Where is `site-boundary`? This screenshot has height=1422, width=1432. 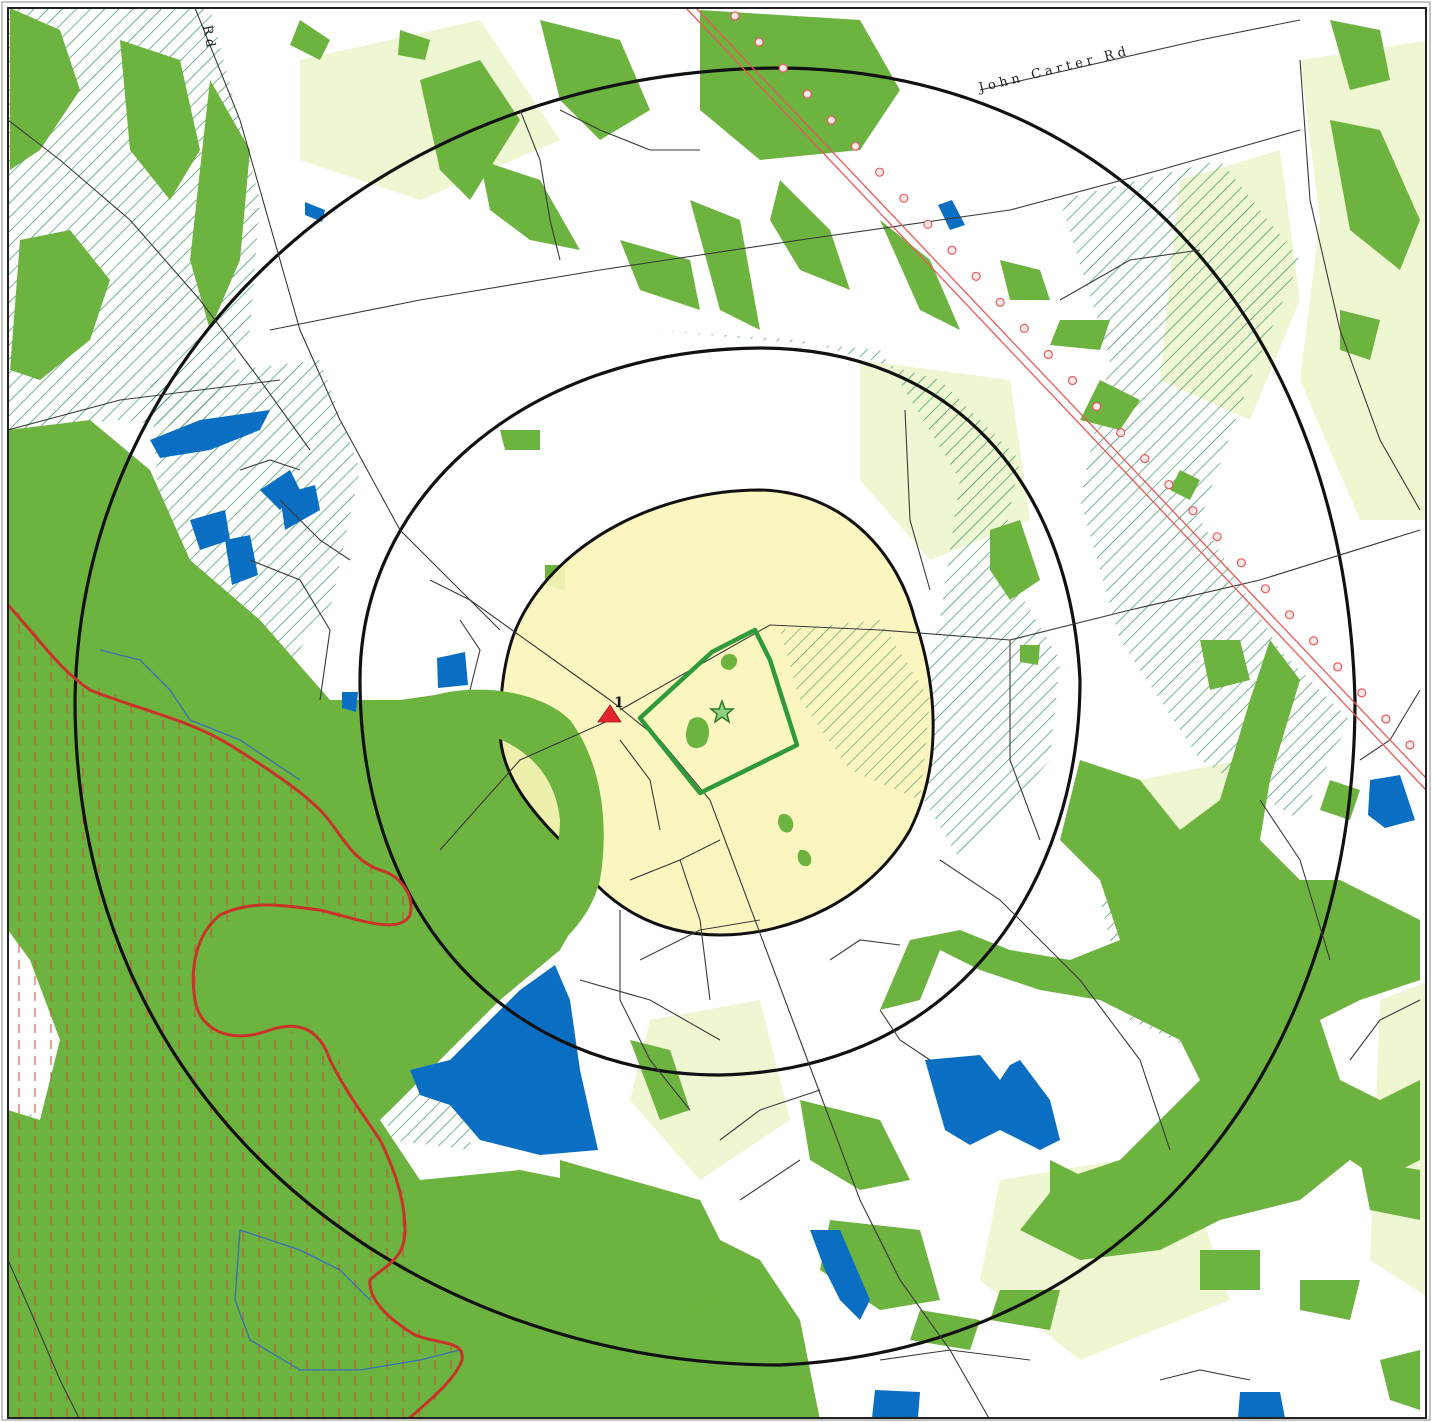 site-boundary is located at coordinates (718, 711).